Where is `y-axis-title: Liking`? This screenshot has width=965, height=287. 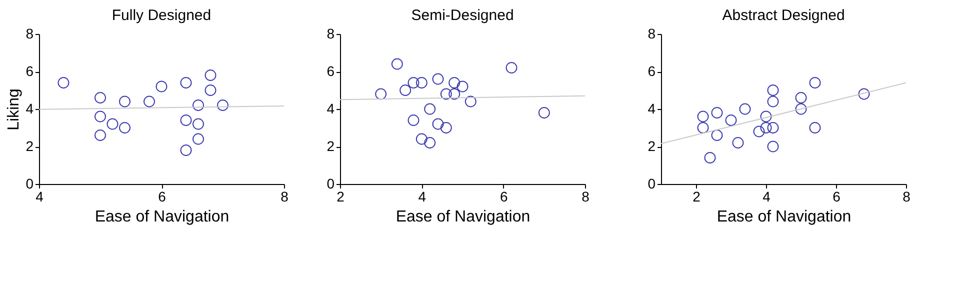
y-axis-title: Liking is located at coordinates (14, 109).